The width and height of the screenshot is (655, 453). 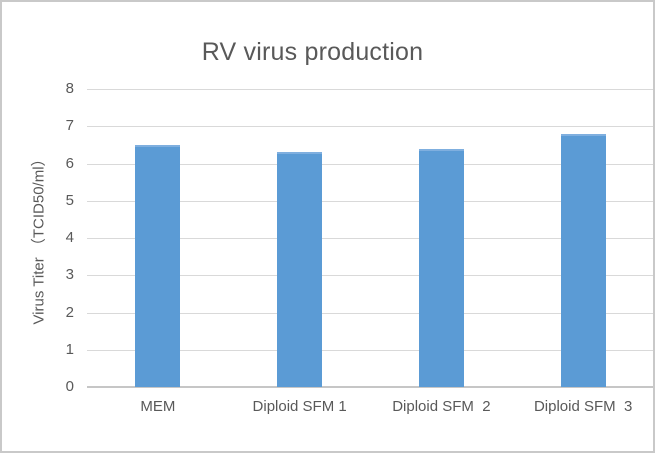 What do you see at coordinates (69, 88) in the screenshot?
I see `y-tick-label-8: 8` at bounding box center [69, 88].